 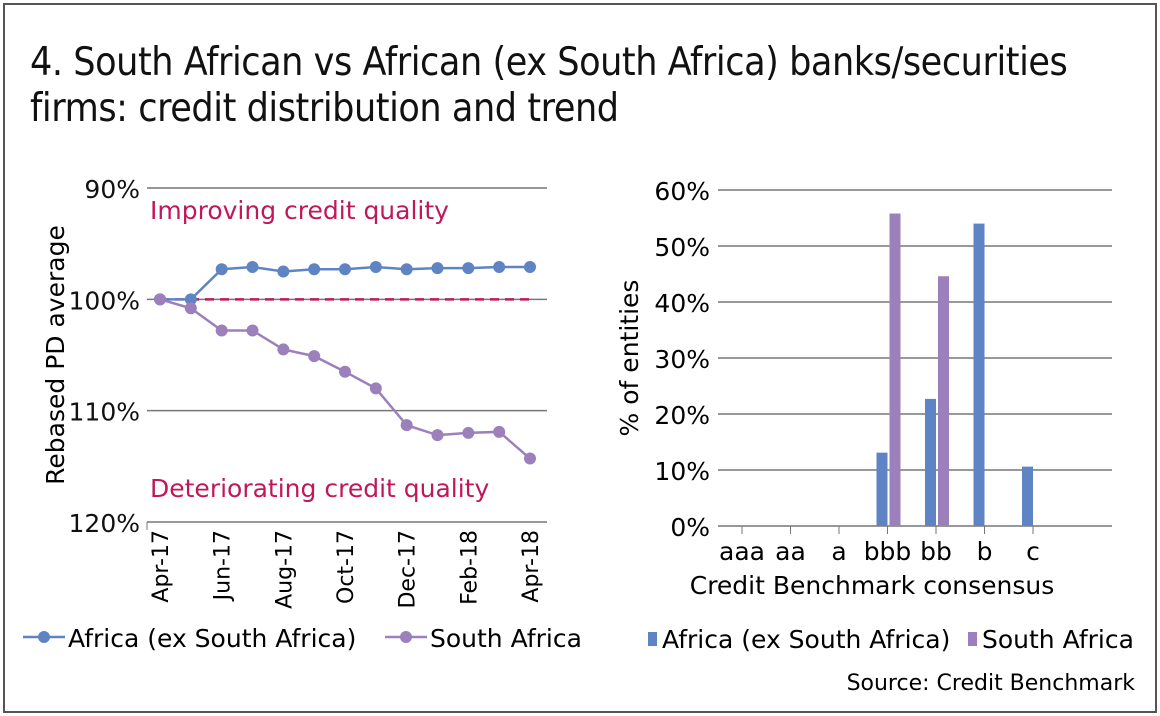 I want to click on y-tick-label: 40%, so click(x=682, y=303).